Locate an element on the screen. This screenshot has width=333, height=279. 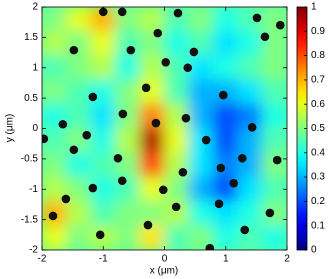
colorbar-tick-label: 1 is located at coordinates (314, 7).